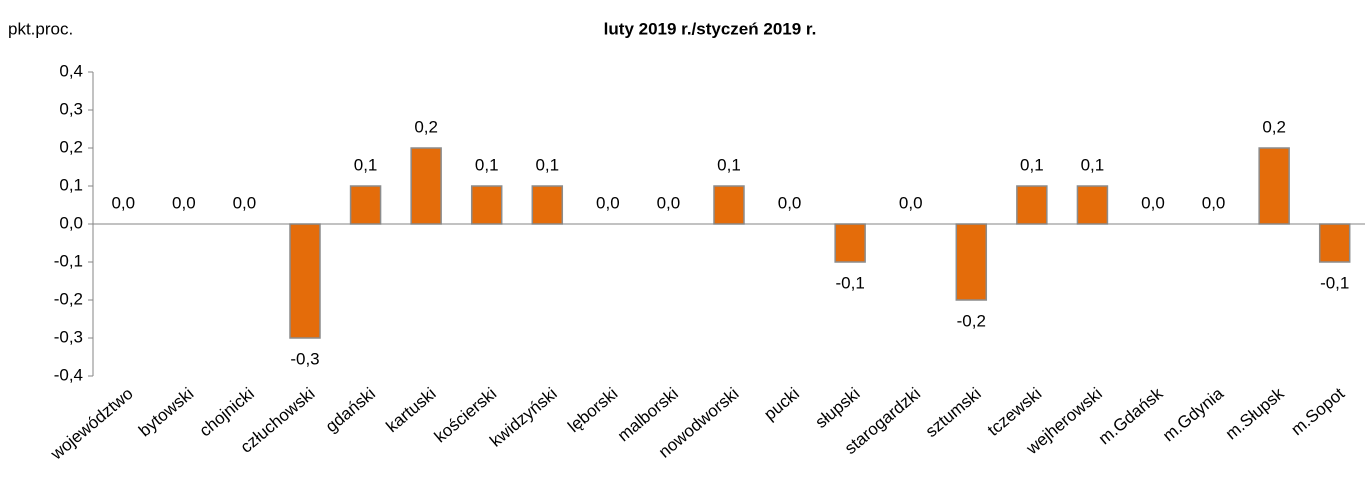 This screenshot has height=501, width=1367. Describe the element at coordinates (1317, 411) in the screenshot. I see `x-tick-label: m.Sopot` at that location.